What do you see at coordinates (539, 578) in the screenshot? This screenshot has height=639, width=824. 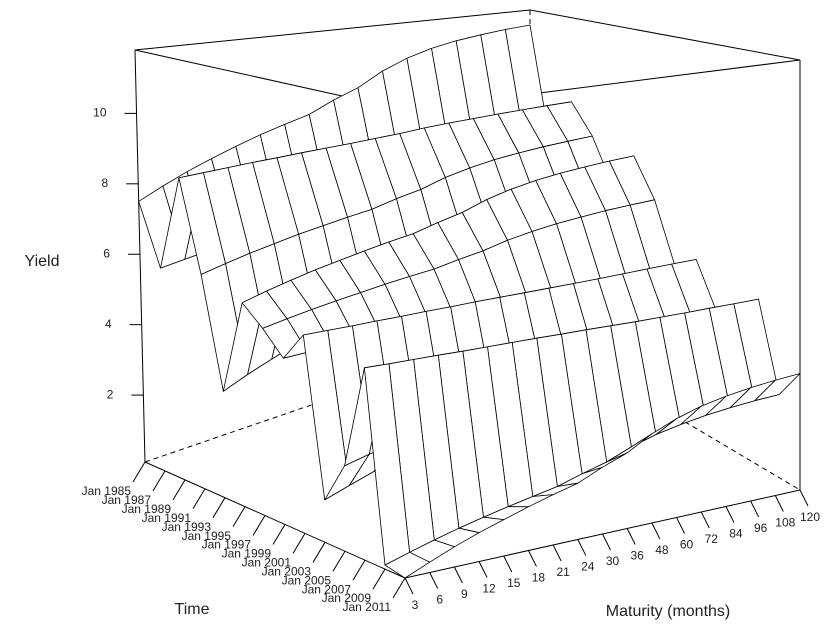 I see `y-tick-label: 18` at bounding box center [539, 578].